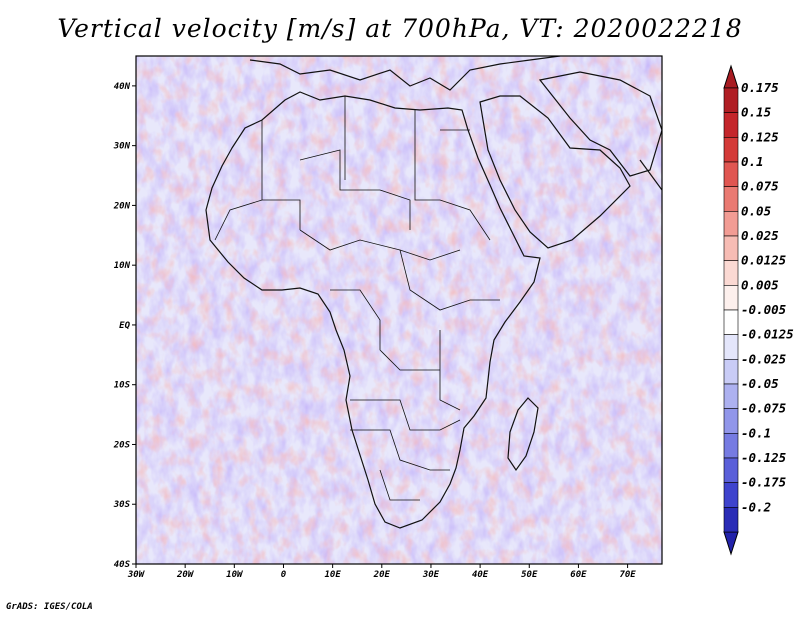 This screenshot has height=618, width=800. Describe the element at coordinates (752, 161) in the screenshot. I see `colorbar-label: 0.1` at that location.